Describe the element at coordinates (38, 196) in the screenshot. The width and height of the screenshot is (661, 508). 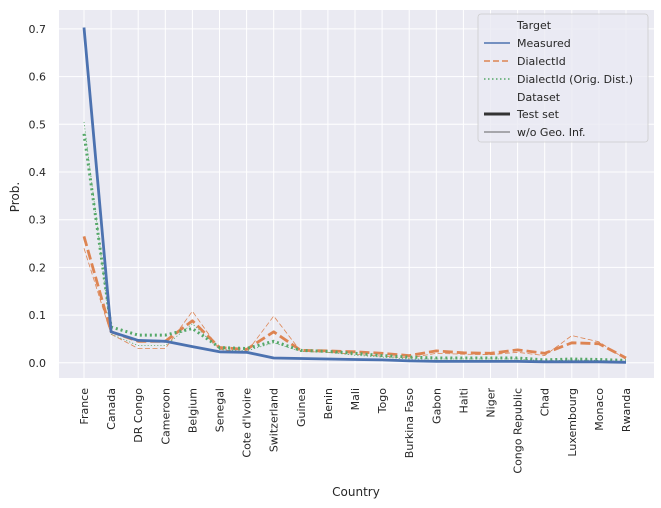
I see `y-tick-labels: 0.0 0.1 0.2 0.3 0.4 0.5 0.6 0.7` at that location.